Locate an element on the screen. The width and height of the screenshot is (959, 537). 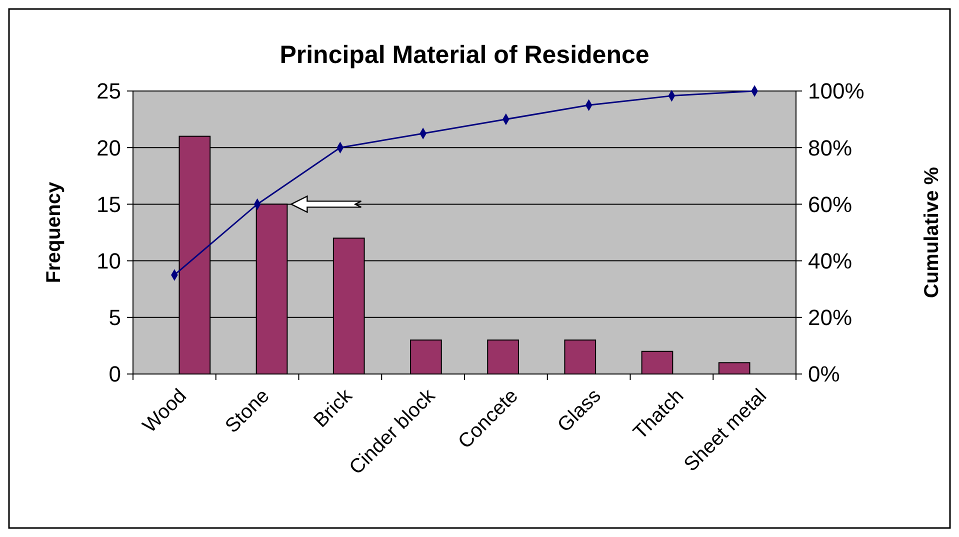
y2-tick-label: 40% is located at coordinates (830, 261).